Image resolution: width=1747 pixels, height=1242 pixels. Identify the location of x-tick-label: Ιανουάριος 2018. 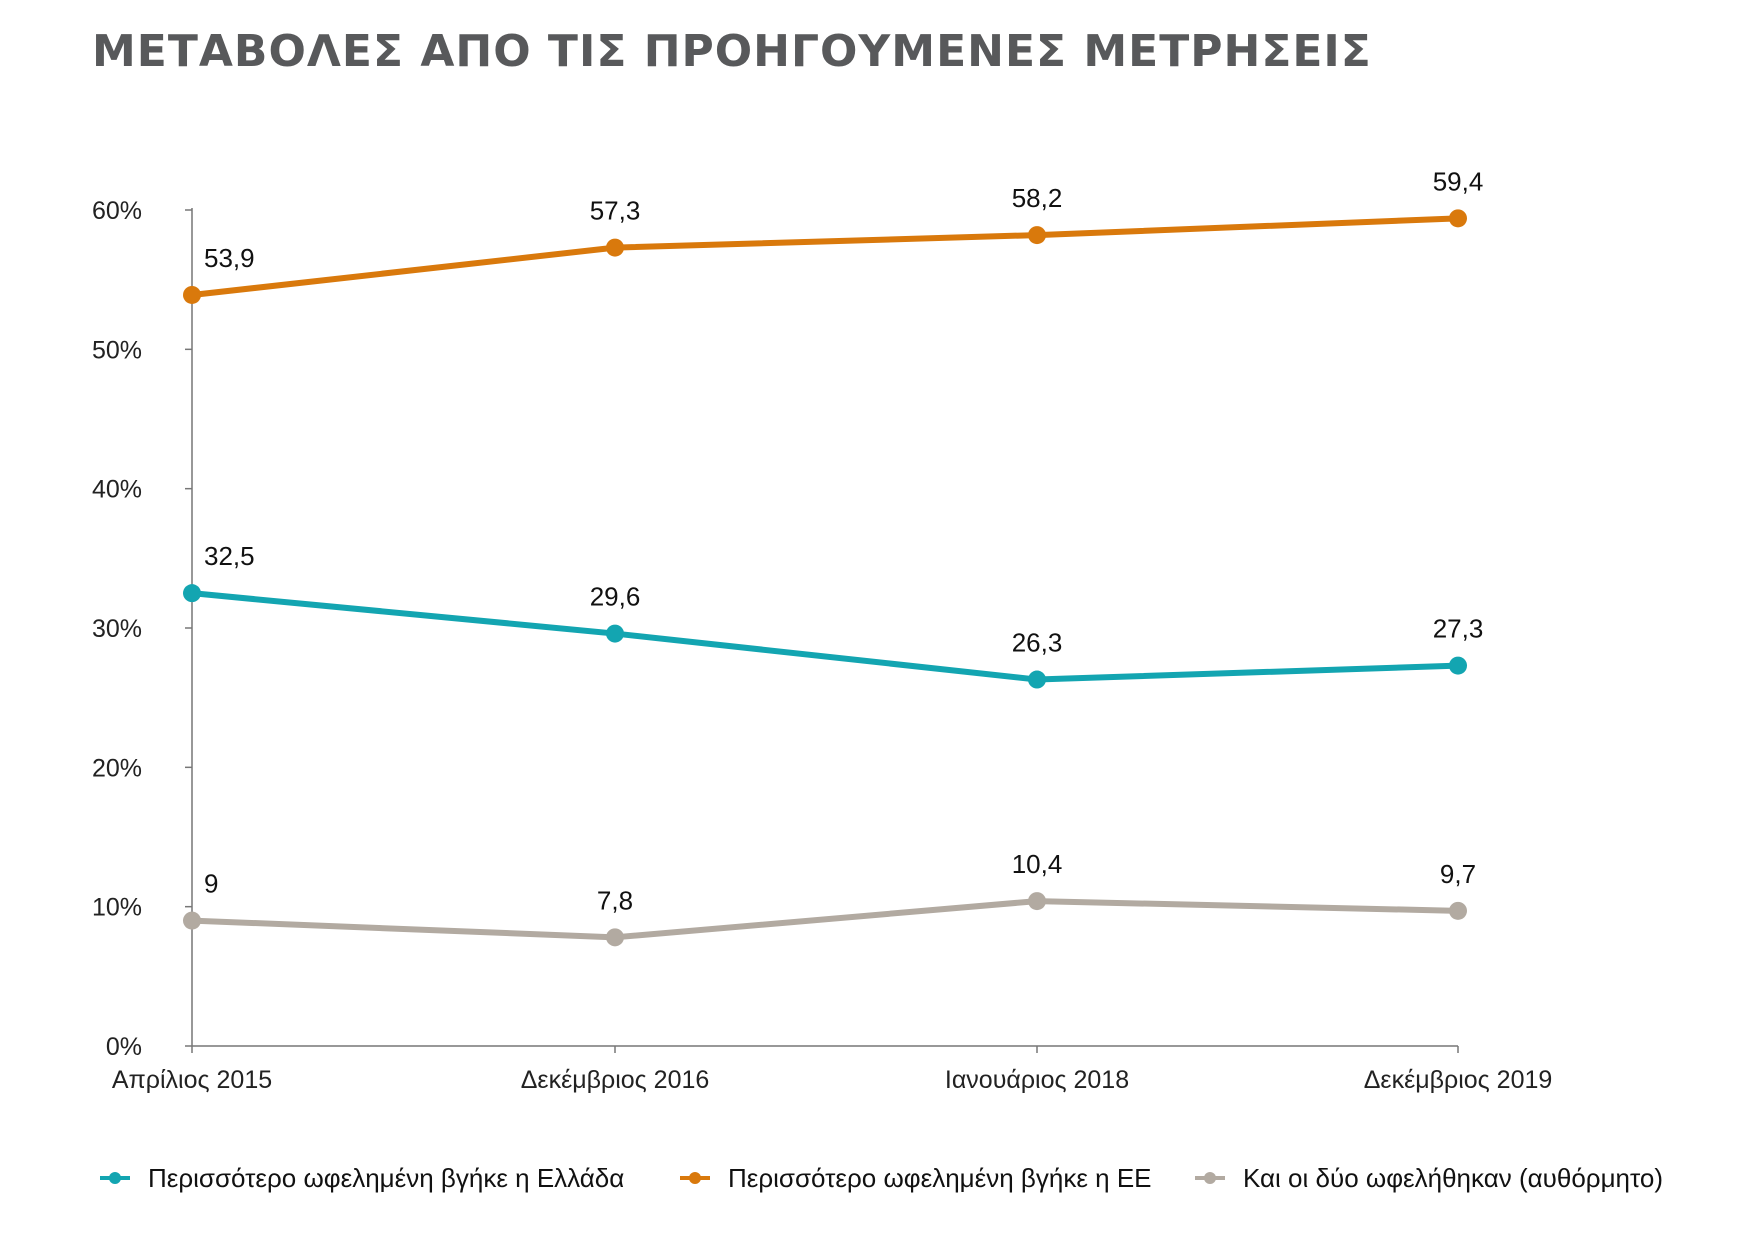
(1037, 1080).